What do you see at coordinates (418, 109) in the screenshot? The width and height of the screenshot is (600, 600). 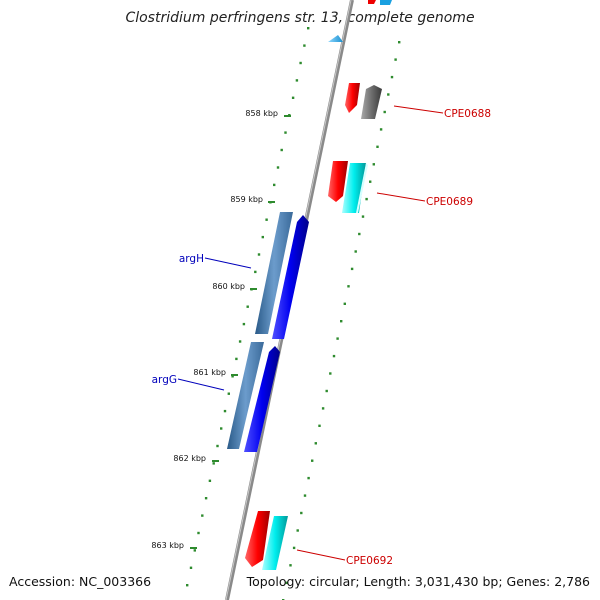 I see `label-line-cpe0688` at bounding box center [418, 109].